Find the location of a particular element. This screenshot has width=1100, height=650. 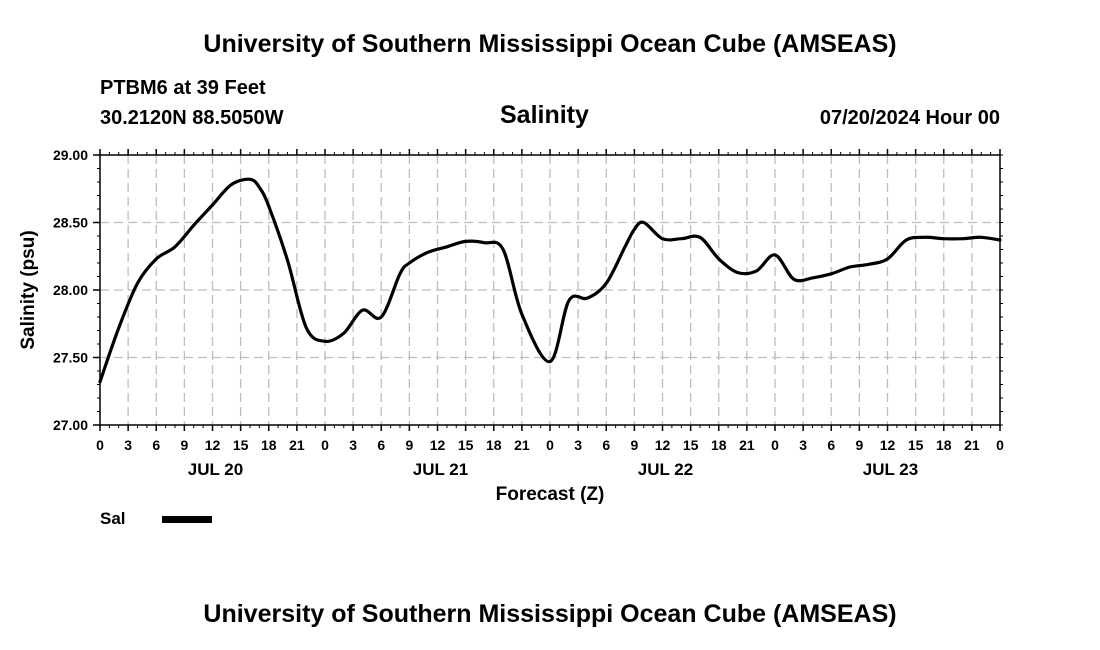

day-labels: JUL 20 JUL 21 JUL 22 JUL 23 is located at coordinates (553, 469).